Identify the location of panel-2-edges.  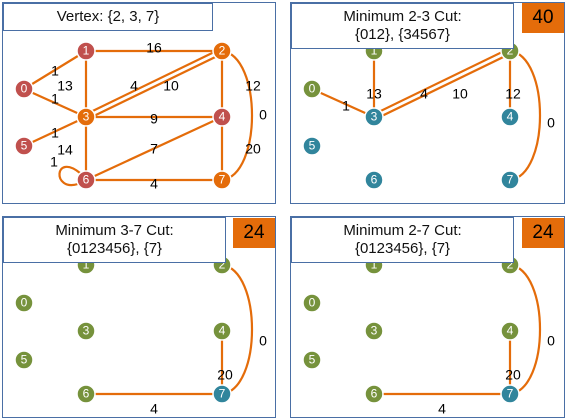
(426, 114).